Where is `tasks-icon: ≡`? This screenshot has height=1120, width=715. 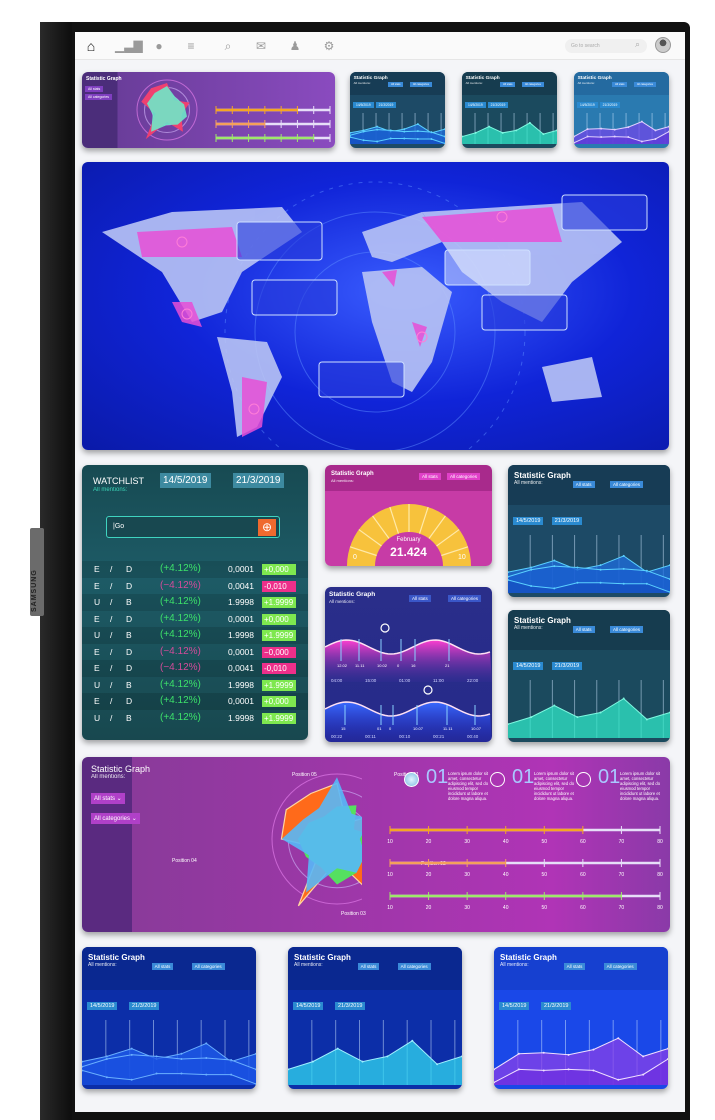 tasks-icon: ≡ is located at coordinates (191, 46).